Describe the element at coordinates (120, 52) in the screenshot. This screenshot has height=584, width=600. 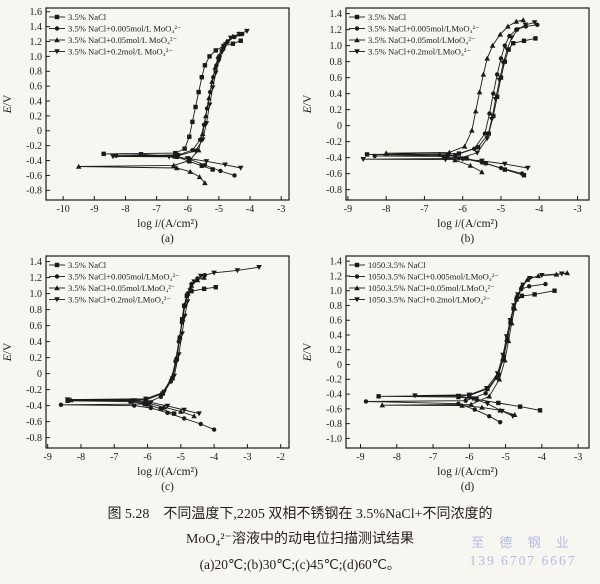
I see `svg-text: 3.5% NaCl+0.2mol/L MoO₄²⁻` at that location.